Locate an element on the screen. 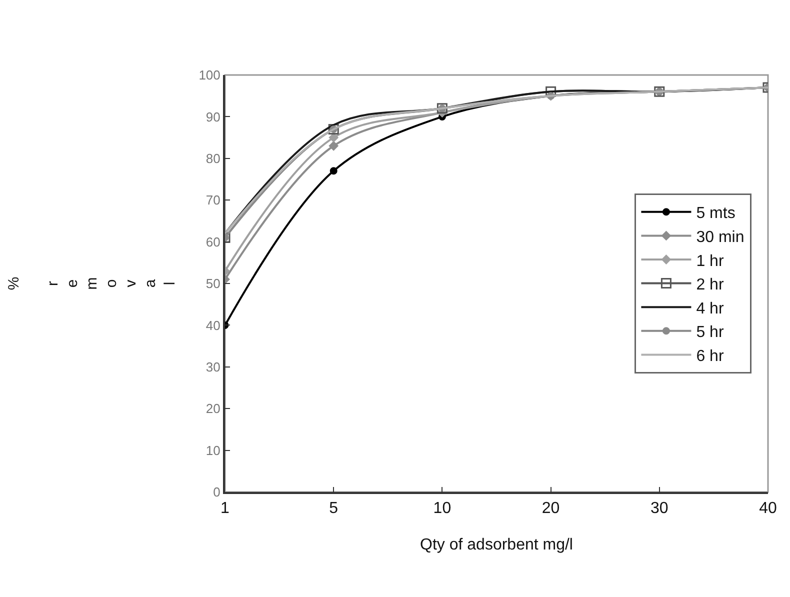 The height and width of the screenshot is (597, 790). y-tick-label: 70 is located at coordinates (213, 200).